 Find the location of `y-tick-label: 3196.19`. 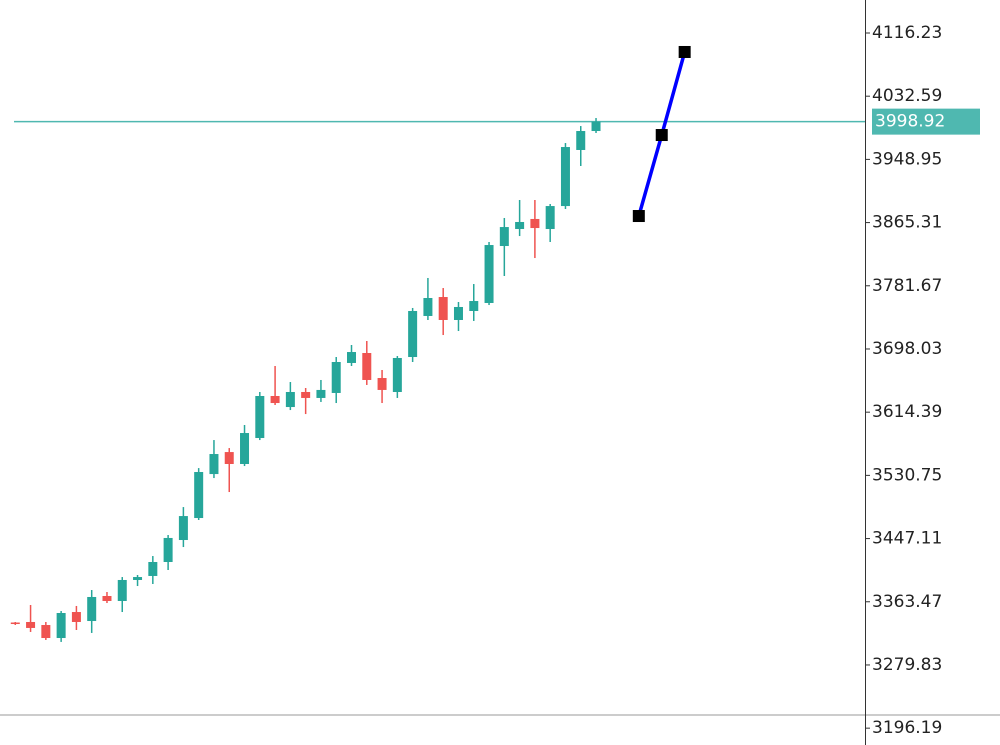

y-tick-label: 3196.19 is located at coordinates (907, 728).